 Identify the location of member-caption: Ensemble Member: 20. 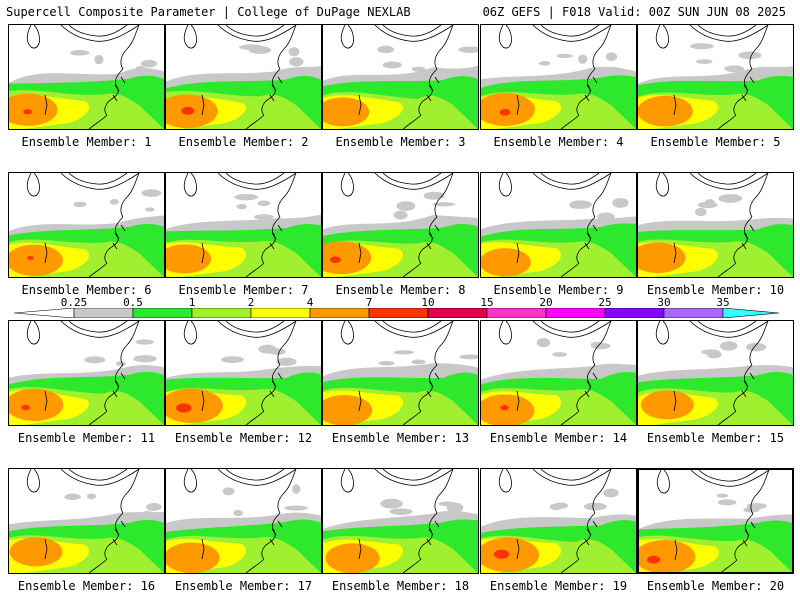
(715, 586).